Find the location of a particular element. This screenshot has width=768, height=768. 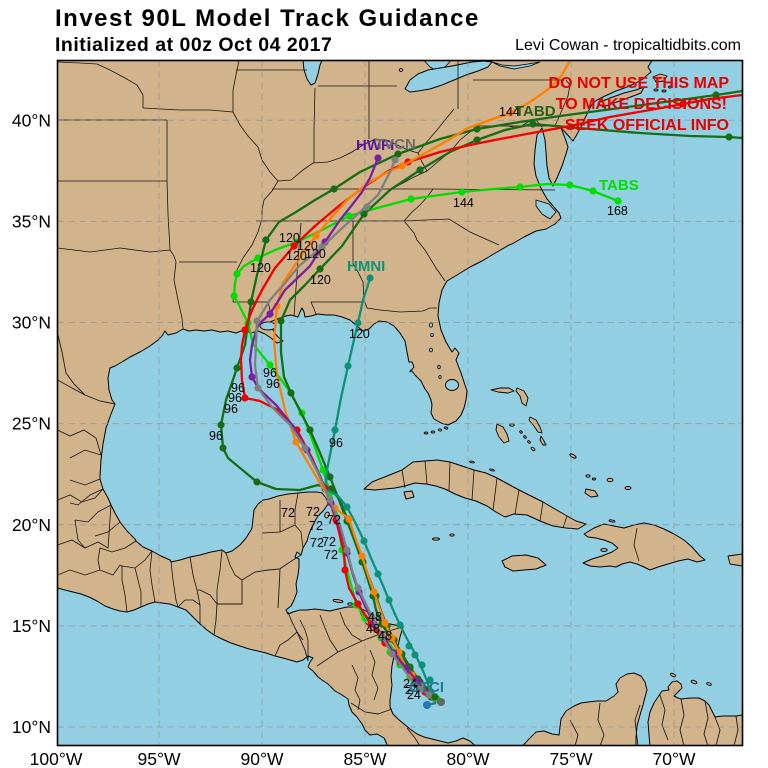

svg-text: 15°N is located at coordinates (31, 626).